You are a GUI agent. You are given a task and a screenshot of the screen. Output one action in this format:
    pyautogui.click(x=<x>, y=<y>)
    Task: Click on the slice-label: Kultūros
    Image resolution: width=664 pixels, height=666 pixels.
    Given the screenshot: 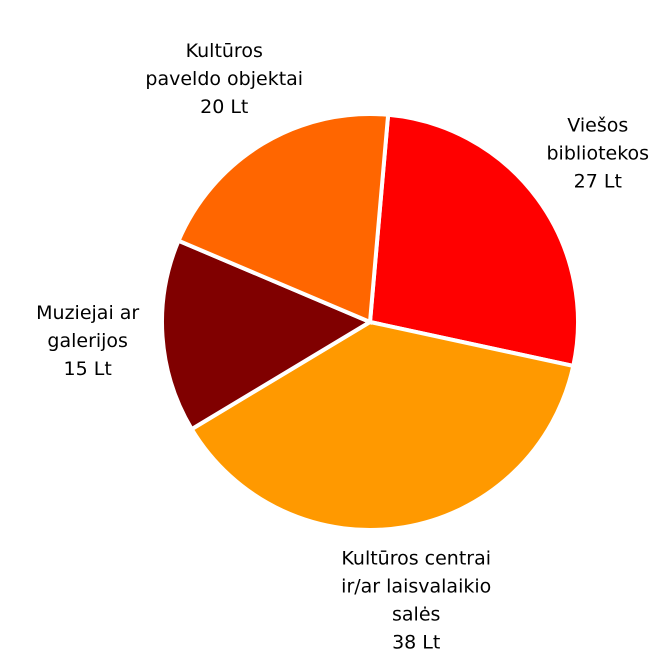 What is the action you would take?
    pyautogui.click(x=224, y=51)
    